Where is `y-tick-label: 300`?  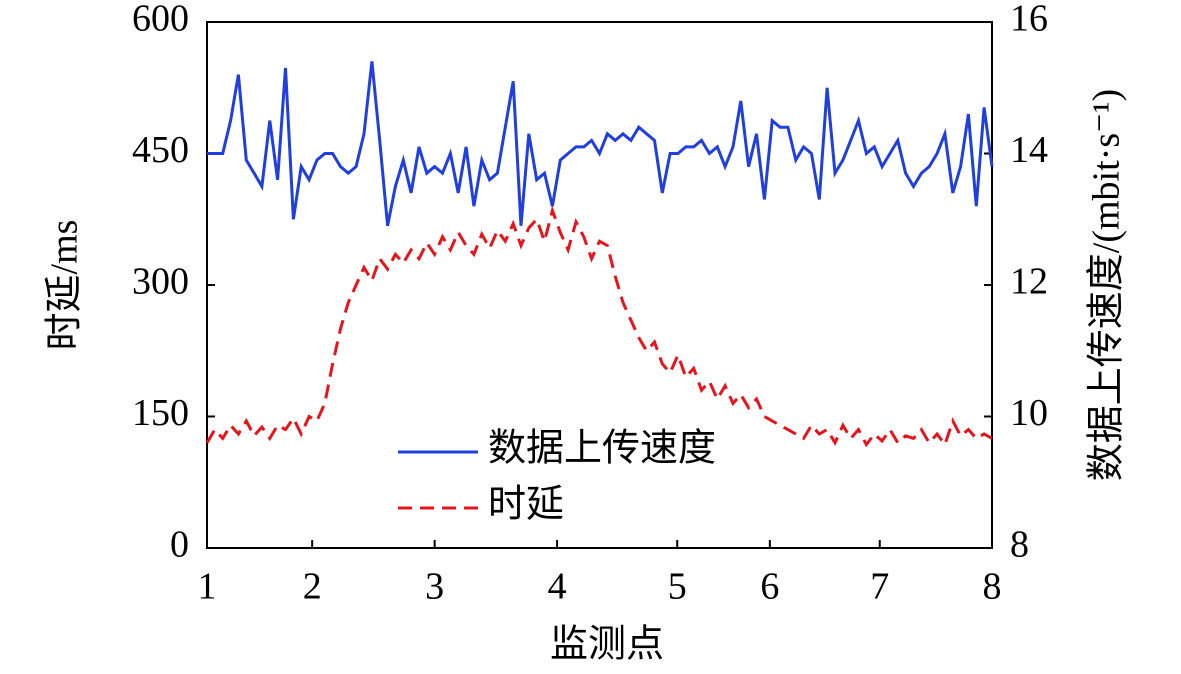
y-tick-label: 300 is located at coordinates (160, 282).